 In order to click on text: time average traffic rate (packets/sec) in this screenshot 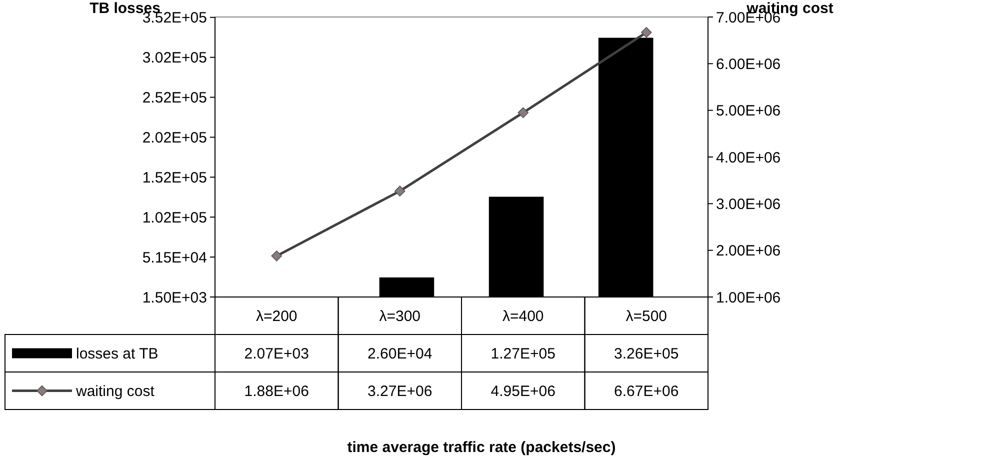, I will do `click(481, 447)`.